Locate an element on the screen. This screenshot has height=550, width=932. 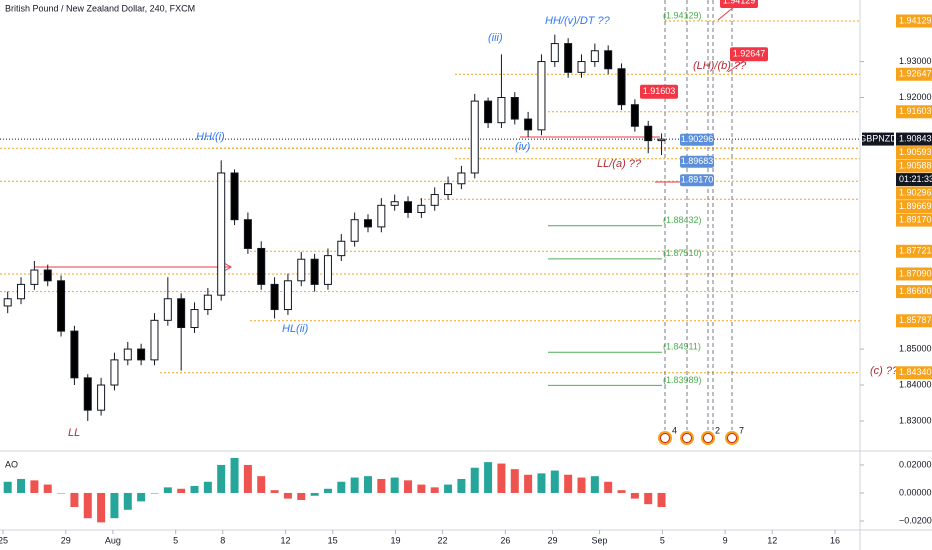
wave-label: LL is located at coordinates (74, 433).